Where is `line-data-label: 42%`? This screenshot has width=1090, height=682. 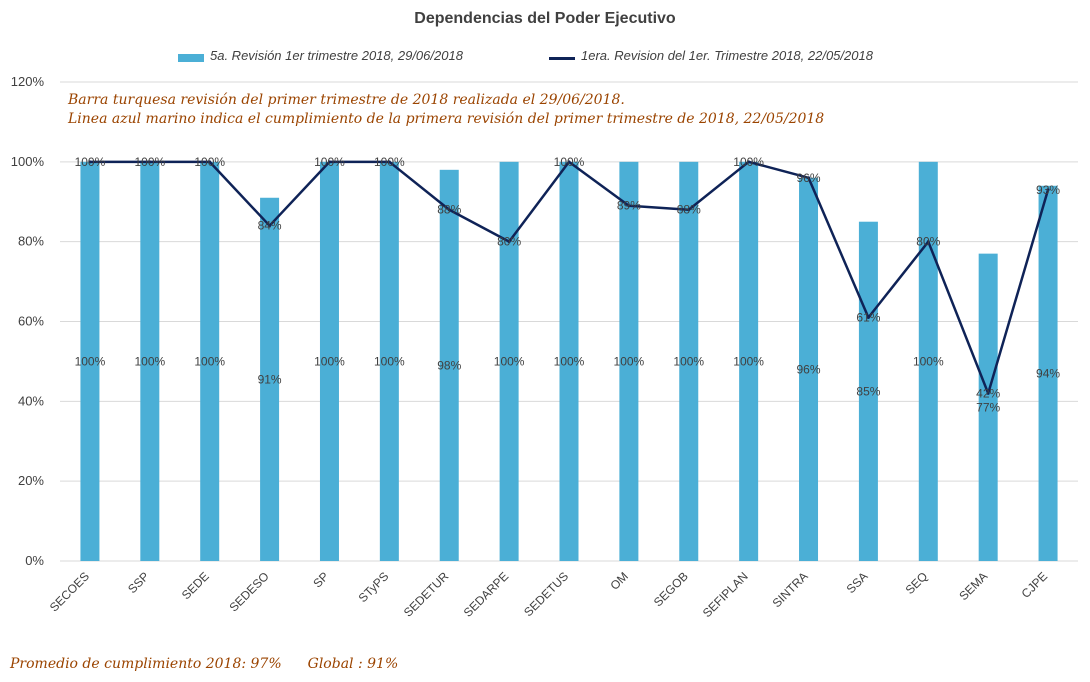
line-data-label: 42% is located at coordinates (988, 393).